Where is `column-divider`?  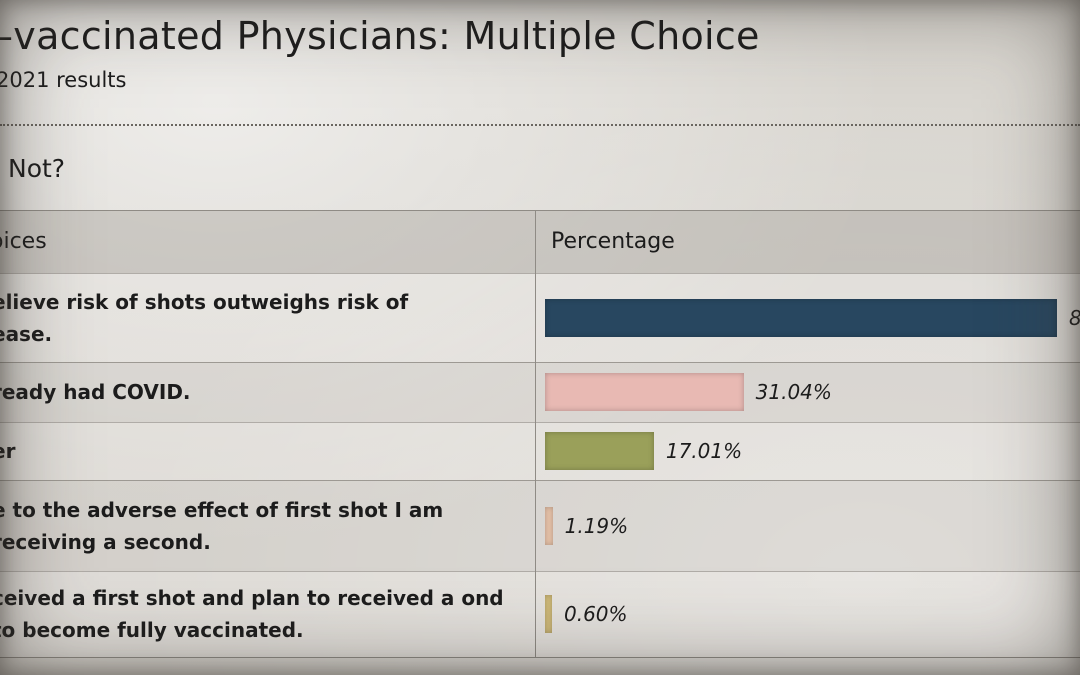 column-divider is located at coordinates (535, 434).